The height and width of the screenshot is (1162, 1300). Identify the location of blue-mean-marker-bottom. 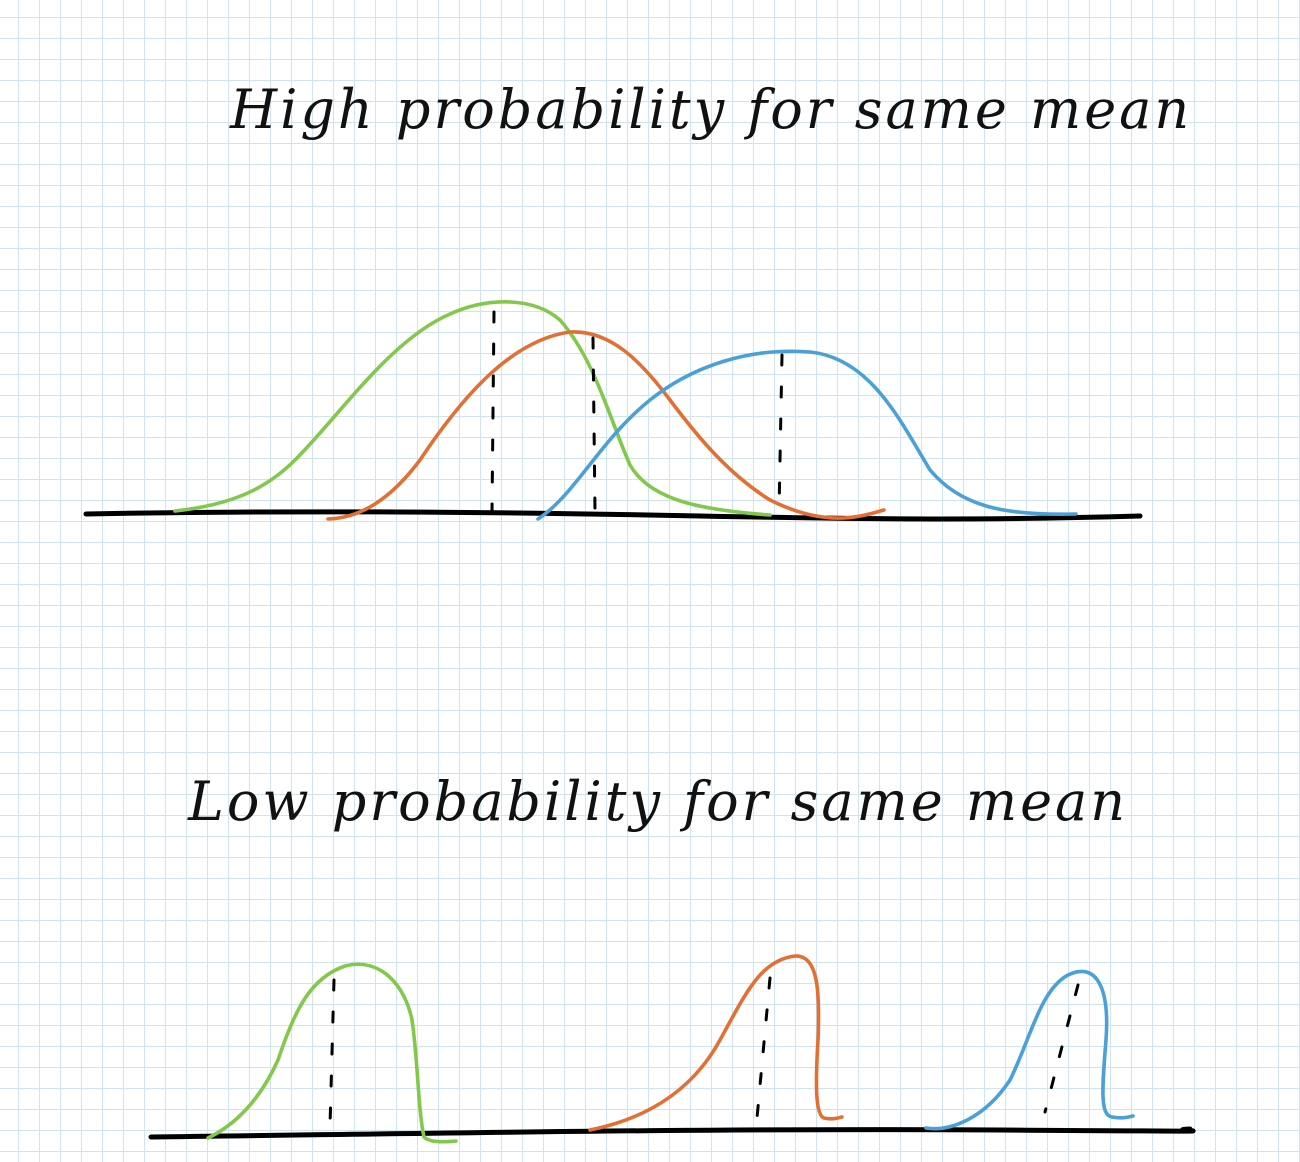
(1061, 1048).